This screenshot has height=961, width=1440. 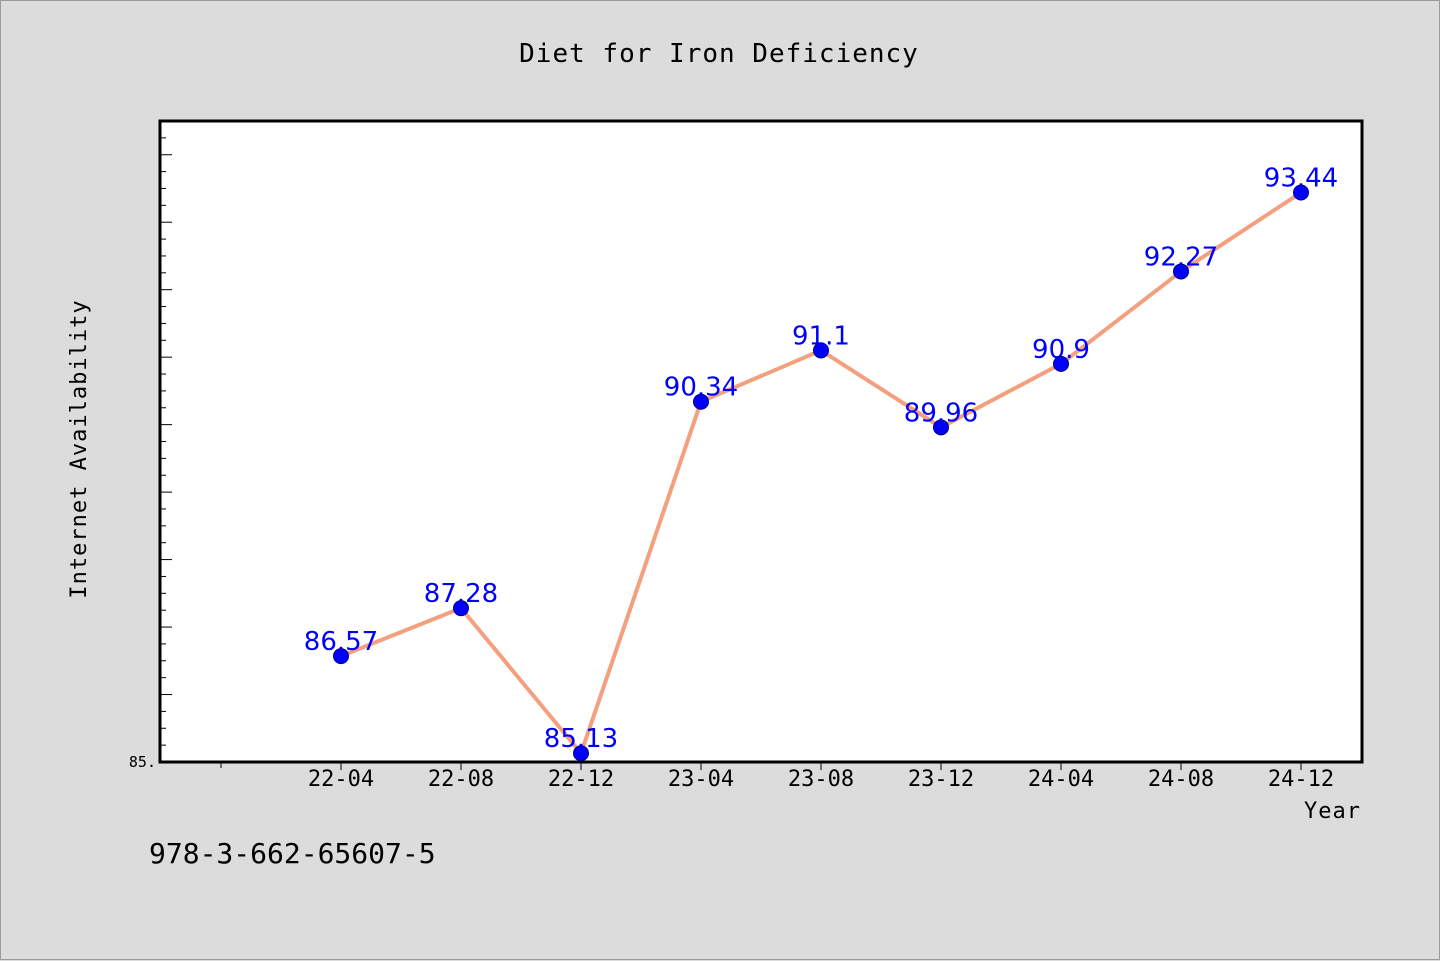 What do you see at coordinates (341, 779) in the screenshot?
I see `x-tick-label: 22-04` at bounding box center [341, 779].